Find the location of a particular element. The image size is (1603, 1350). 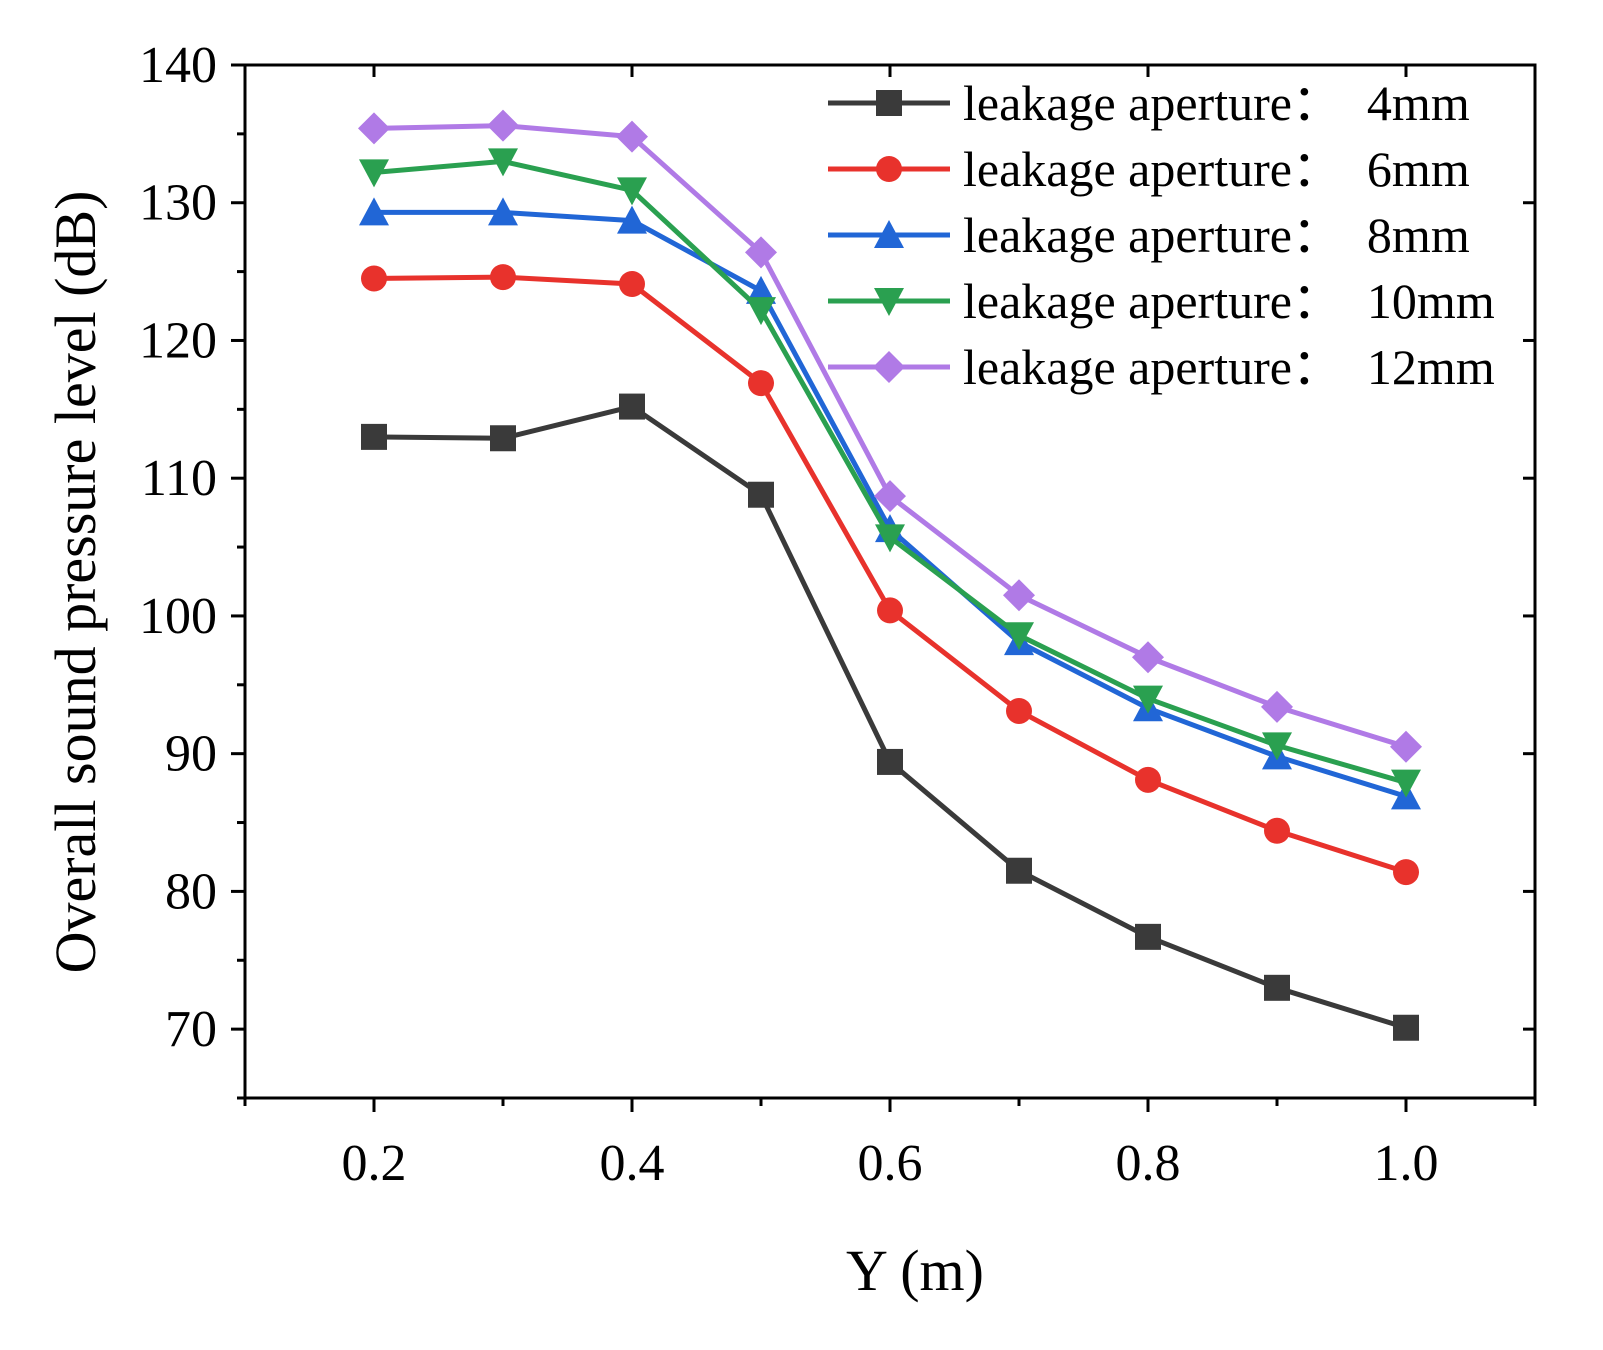

y-tick-label: 120 is located at coordinates (178, 340).